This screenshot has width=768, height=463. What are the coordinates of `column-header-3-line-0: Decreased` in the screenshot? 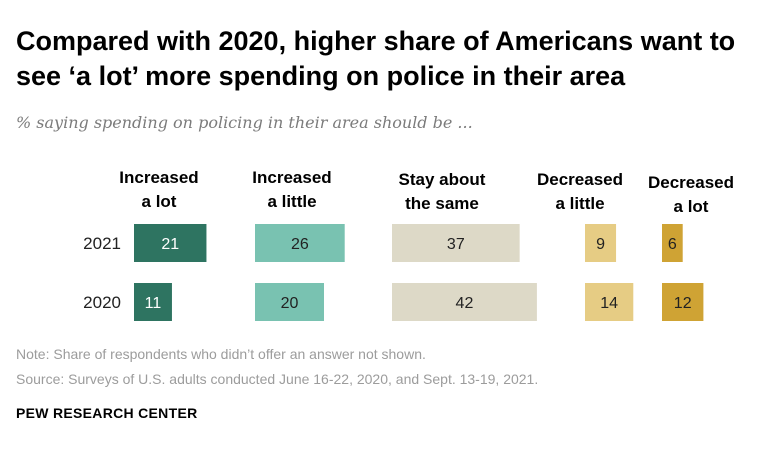 It's located at (580, 179).